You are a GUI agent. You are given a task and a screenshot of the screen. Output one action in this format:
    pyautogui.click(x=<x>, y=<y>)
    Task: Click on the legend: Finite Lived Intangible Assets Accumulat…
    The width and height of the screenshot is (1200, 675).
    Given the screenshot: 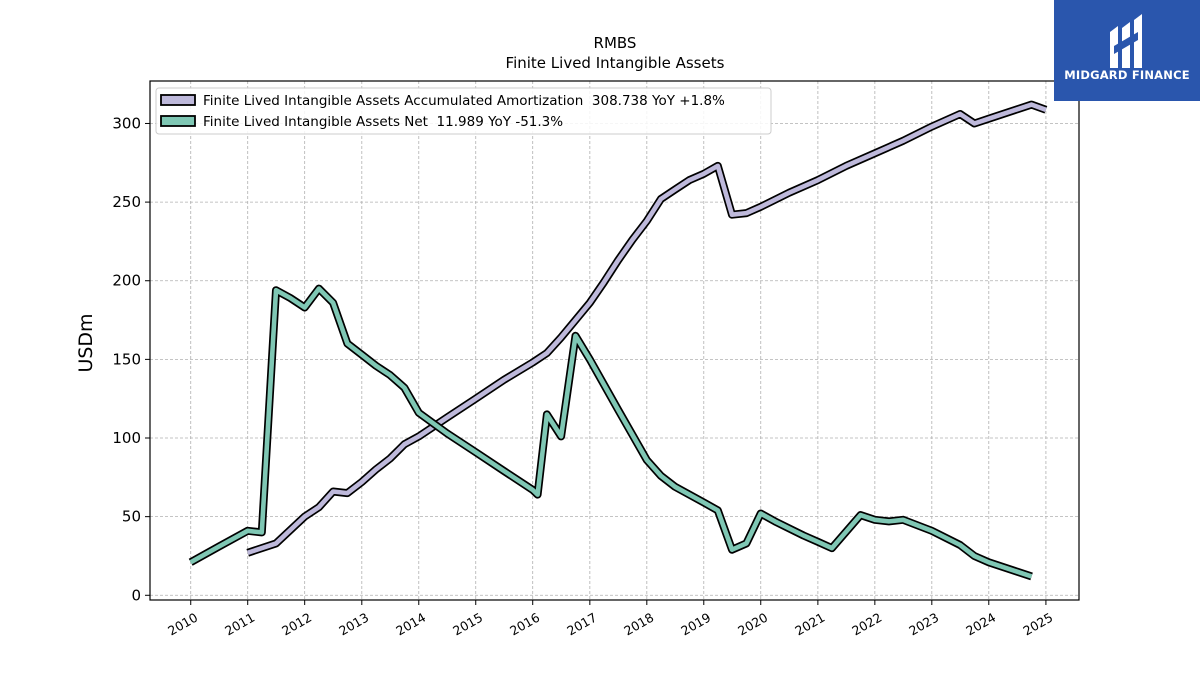 What is the action you would take?
    pyautogui.click(x=463, y=111)
    